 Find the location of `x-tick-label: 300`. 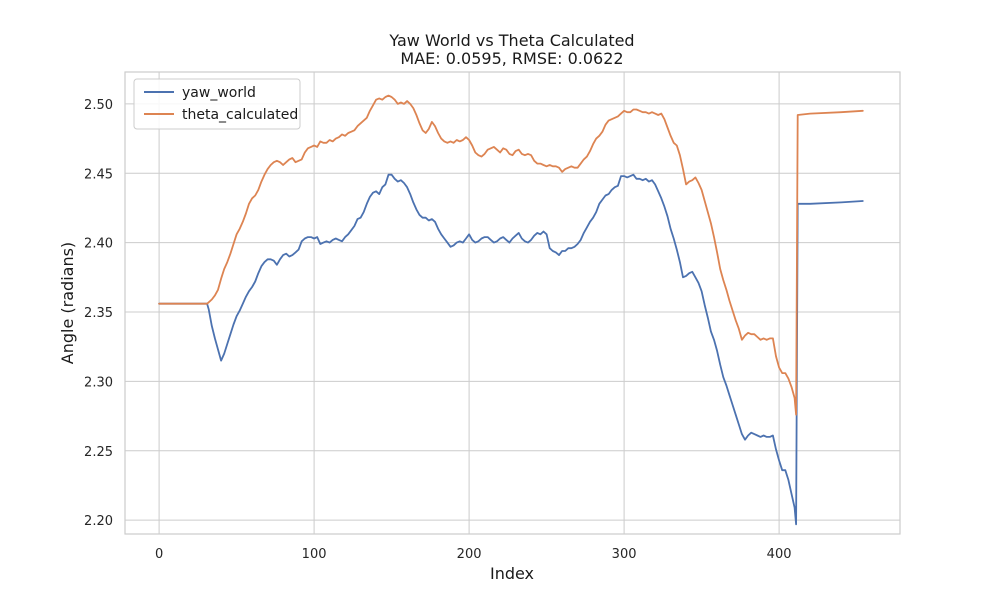

x-tick-label: 300 is located at coordinates (624, 554).